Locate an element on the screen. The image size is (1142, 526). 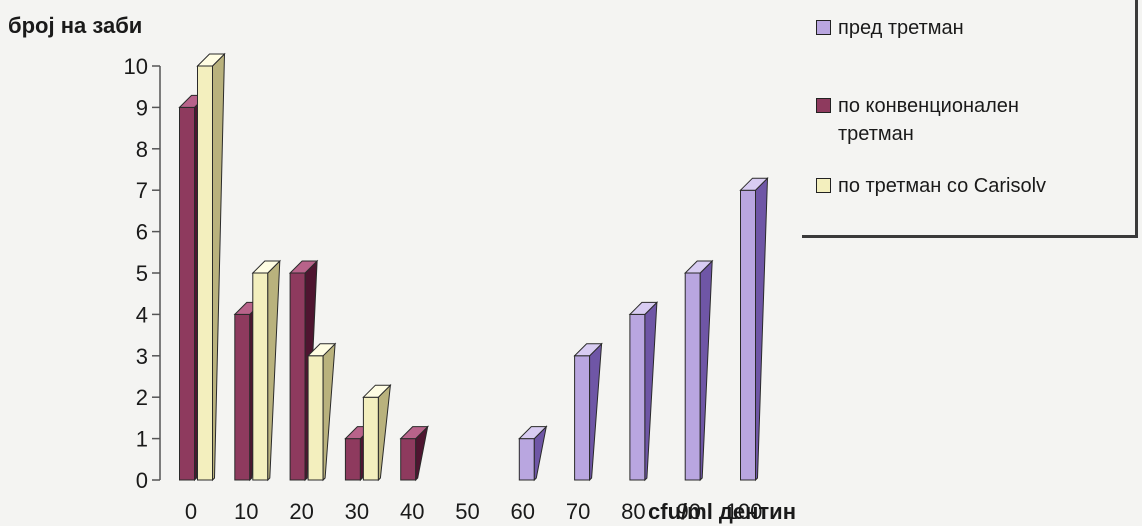
legend-swatch-carisolv-treatment is located at coordinates (823, 185).